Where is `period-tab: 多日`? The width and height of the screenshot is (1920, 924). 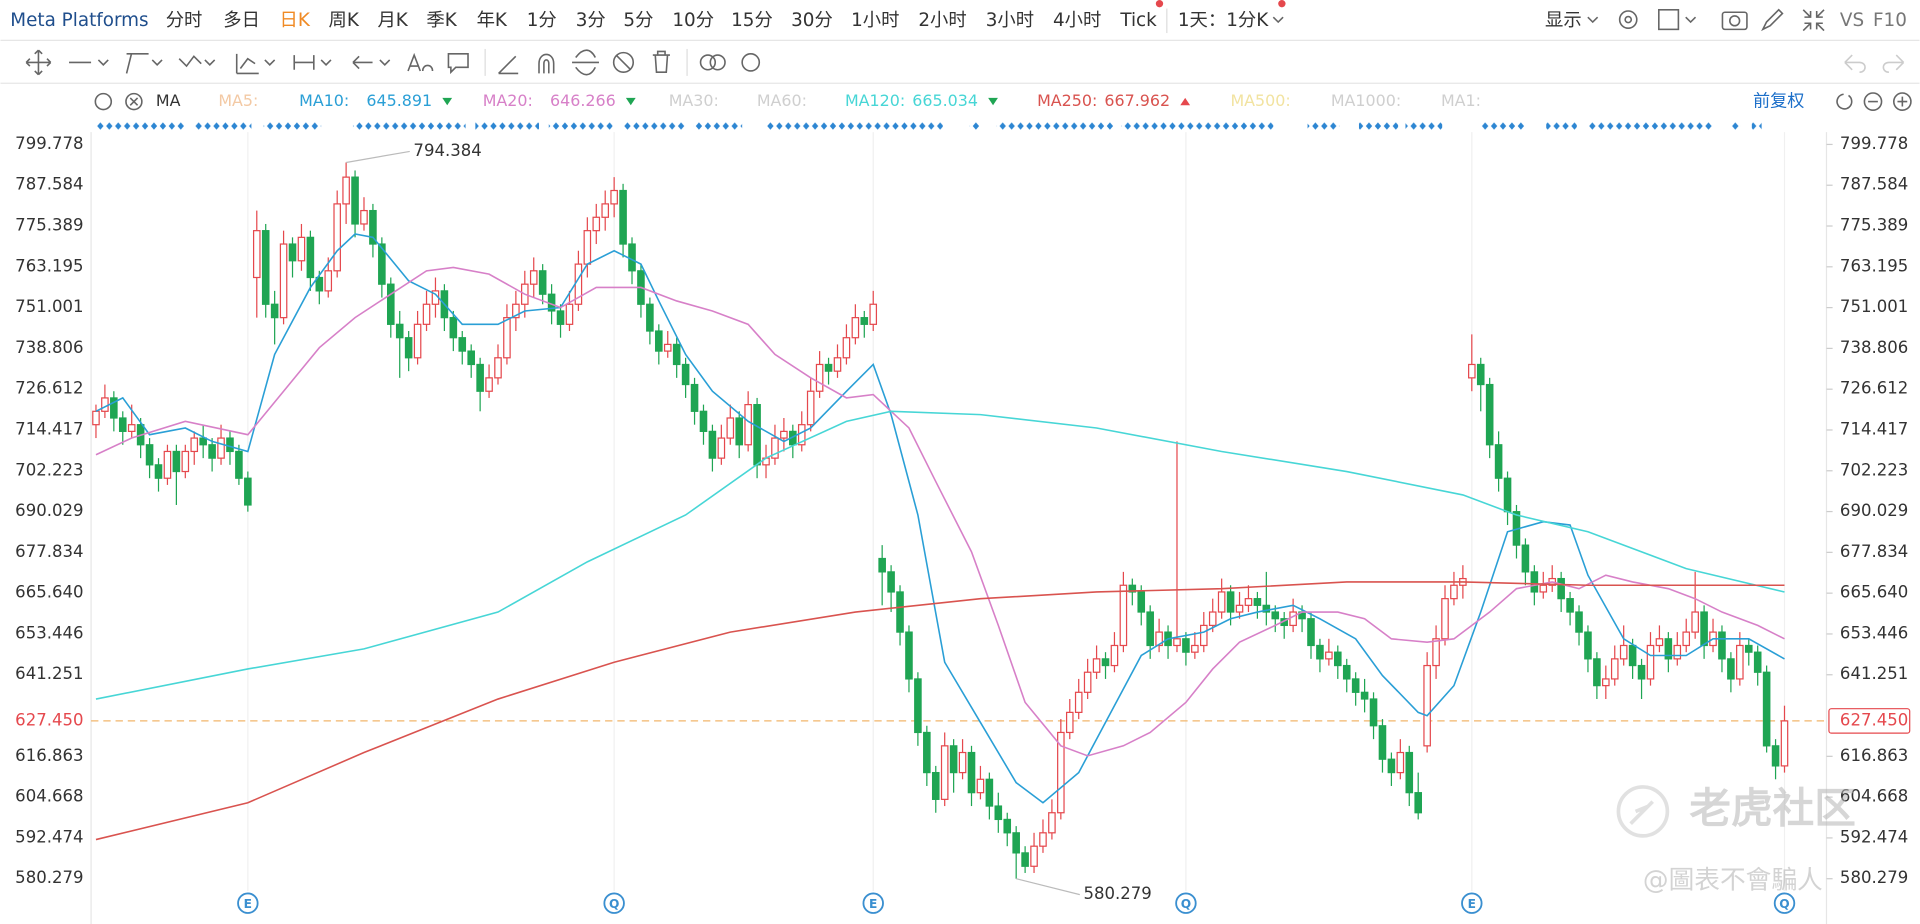 period-tab: 多日 is located at coordinates (241, 20).